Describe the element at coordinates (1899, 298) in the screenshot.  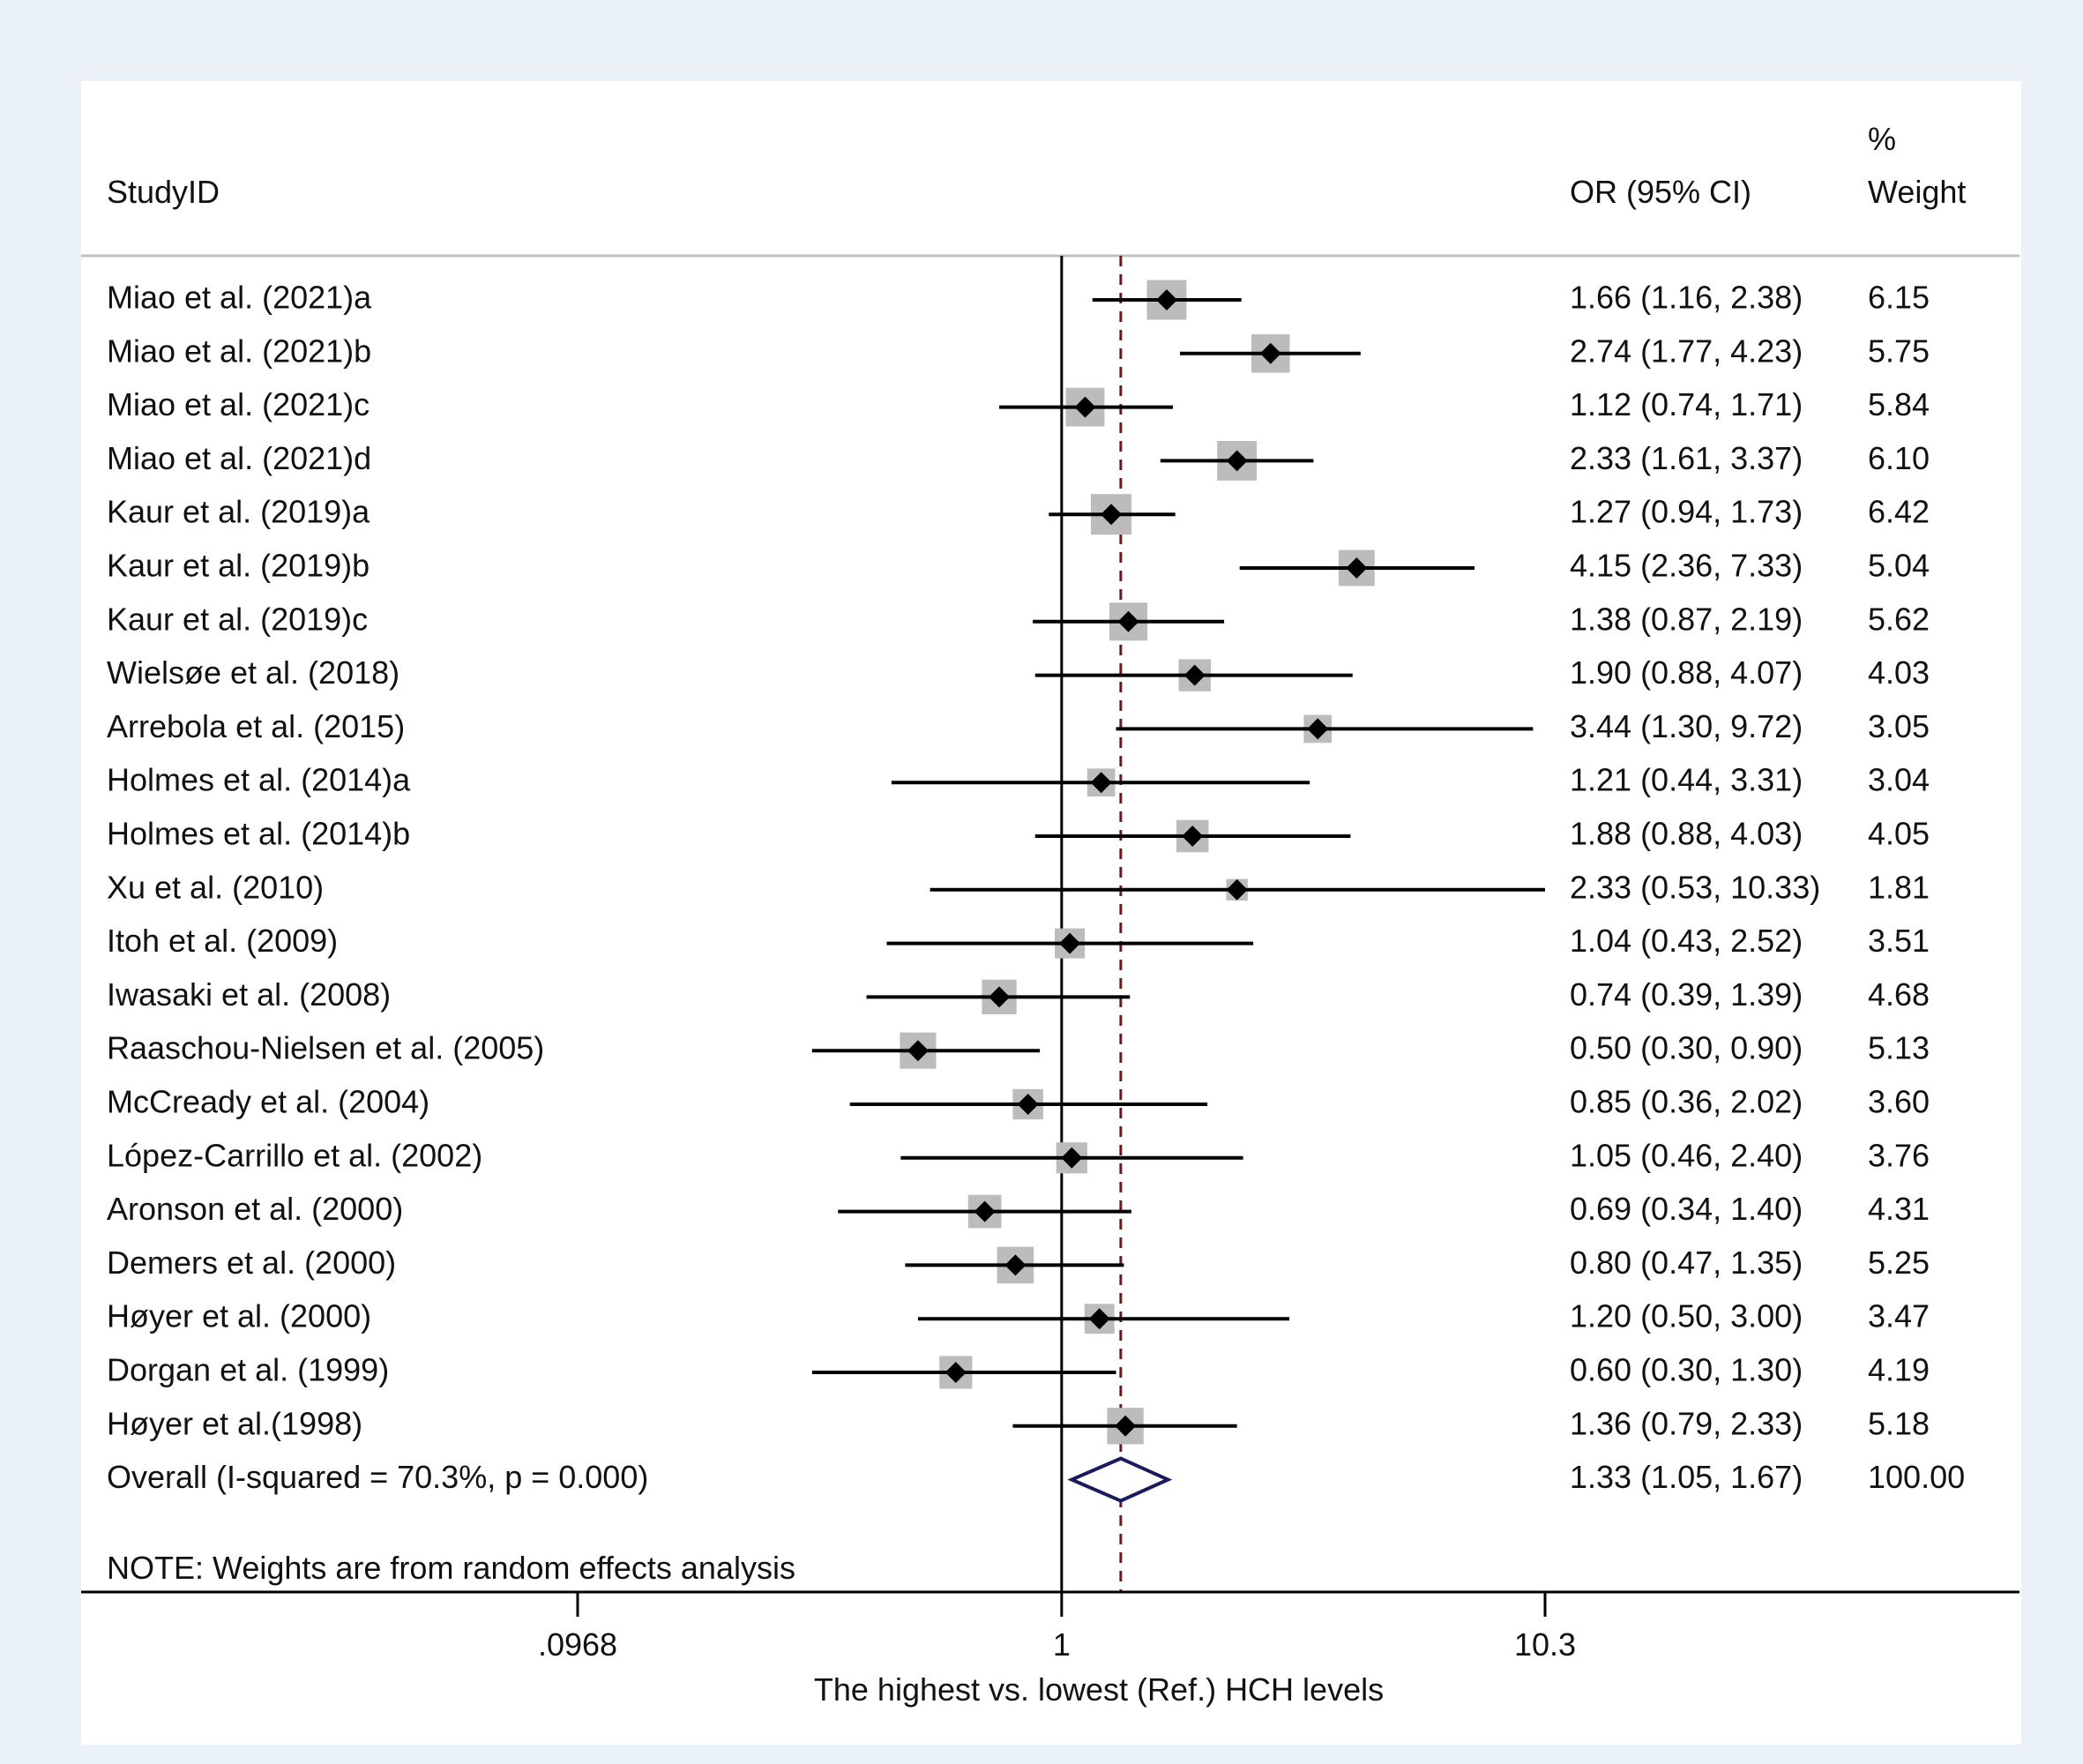
I see `study-weight-text: 6.15` at that location.